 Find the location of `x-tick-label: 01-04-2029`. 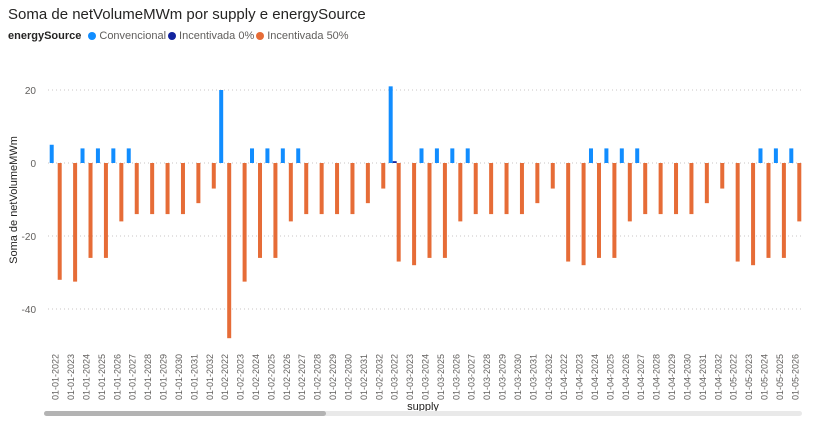

x-tick-label: 01-04-2029 is located at coordinates (672, 377).